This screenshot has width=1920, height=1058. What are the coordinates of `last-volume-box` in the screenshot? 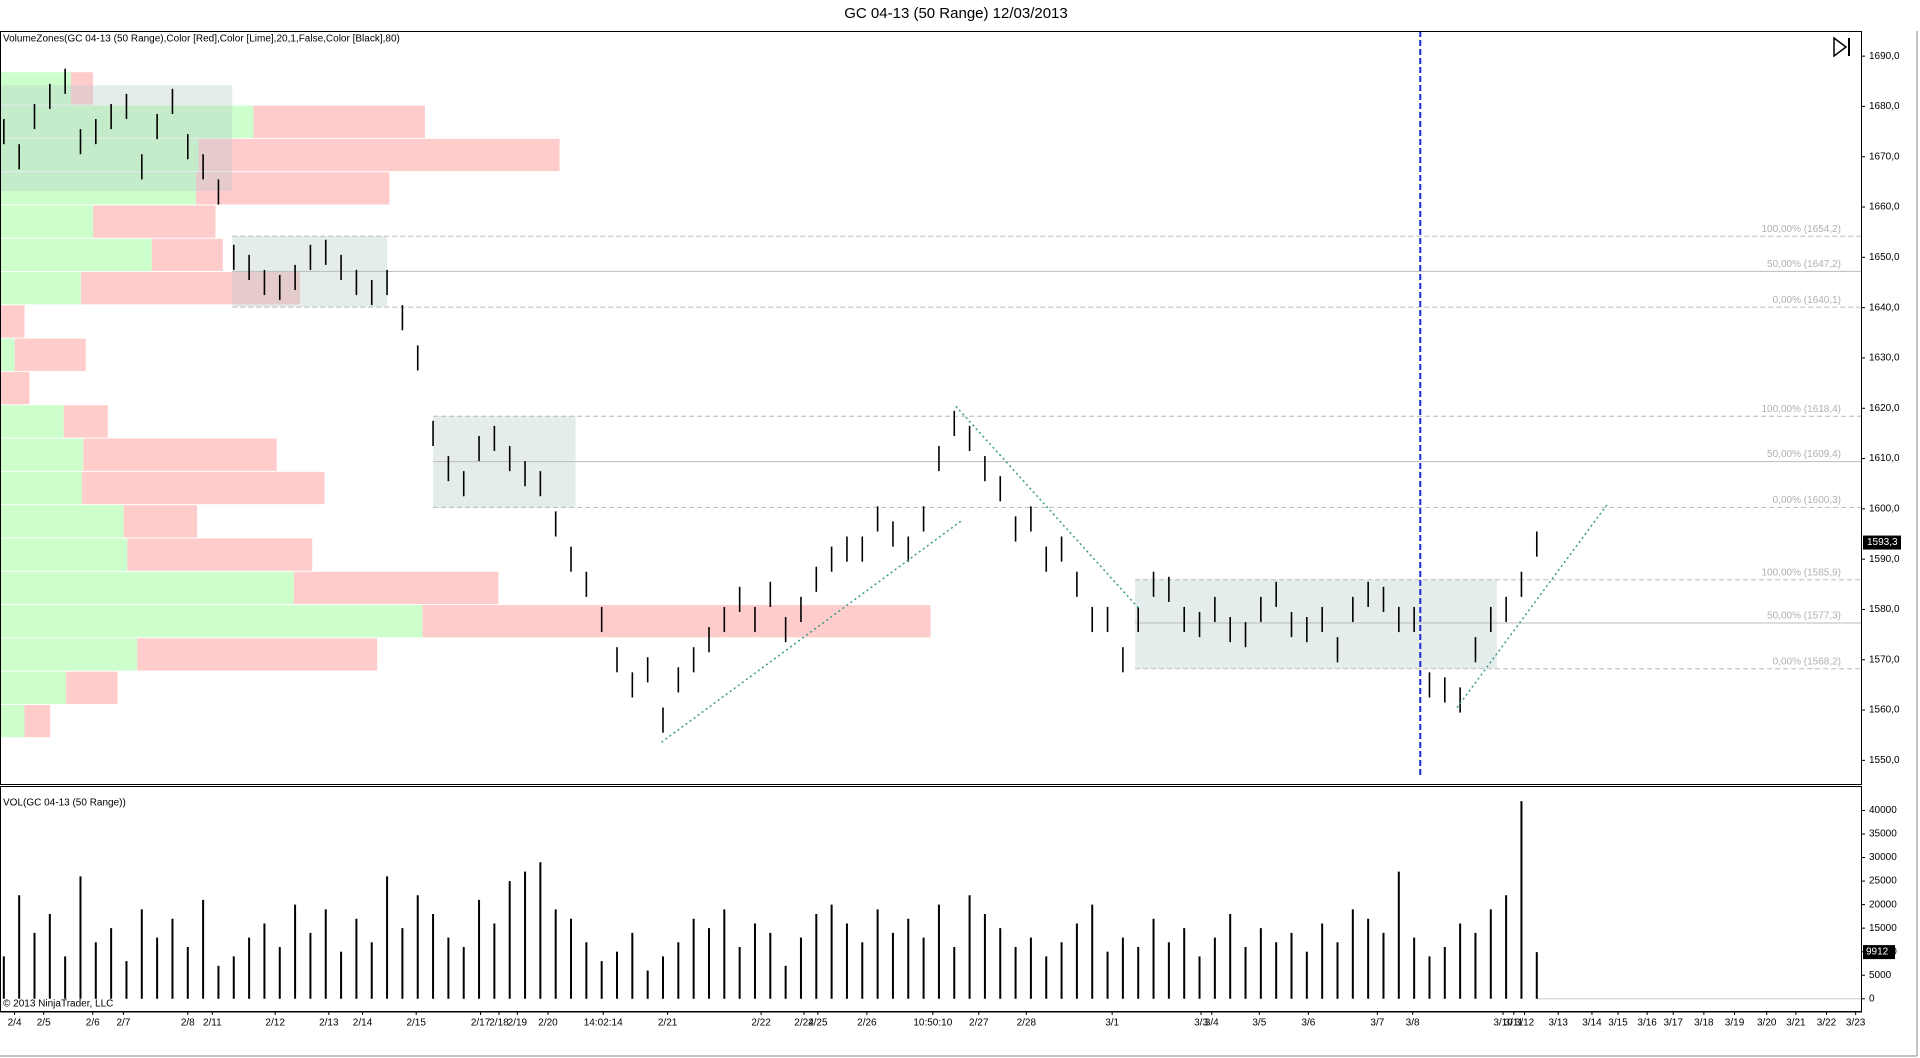 It's located at (1879, 952).